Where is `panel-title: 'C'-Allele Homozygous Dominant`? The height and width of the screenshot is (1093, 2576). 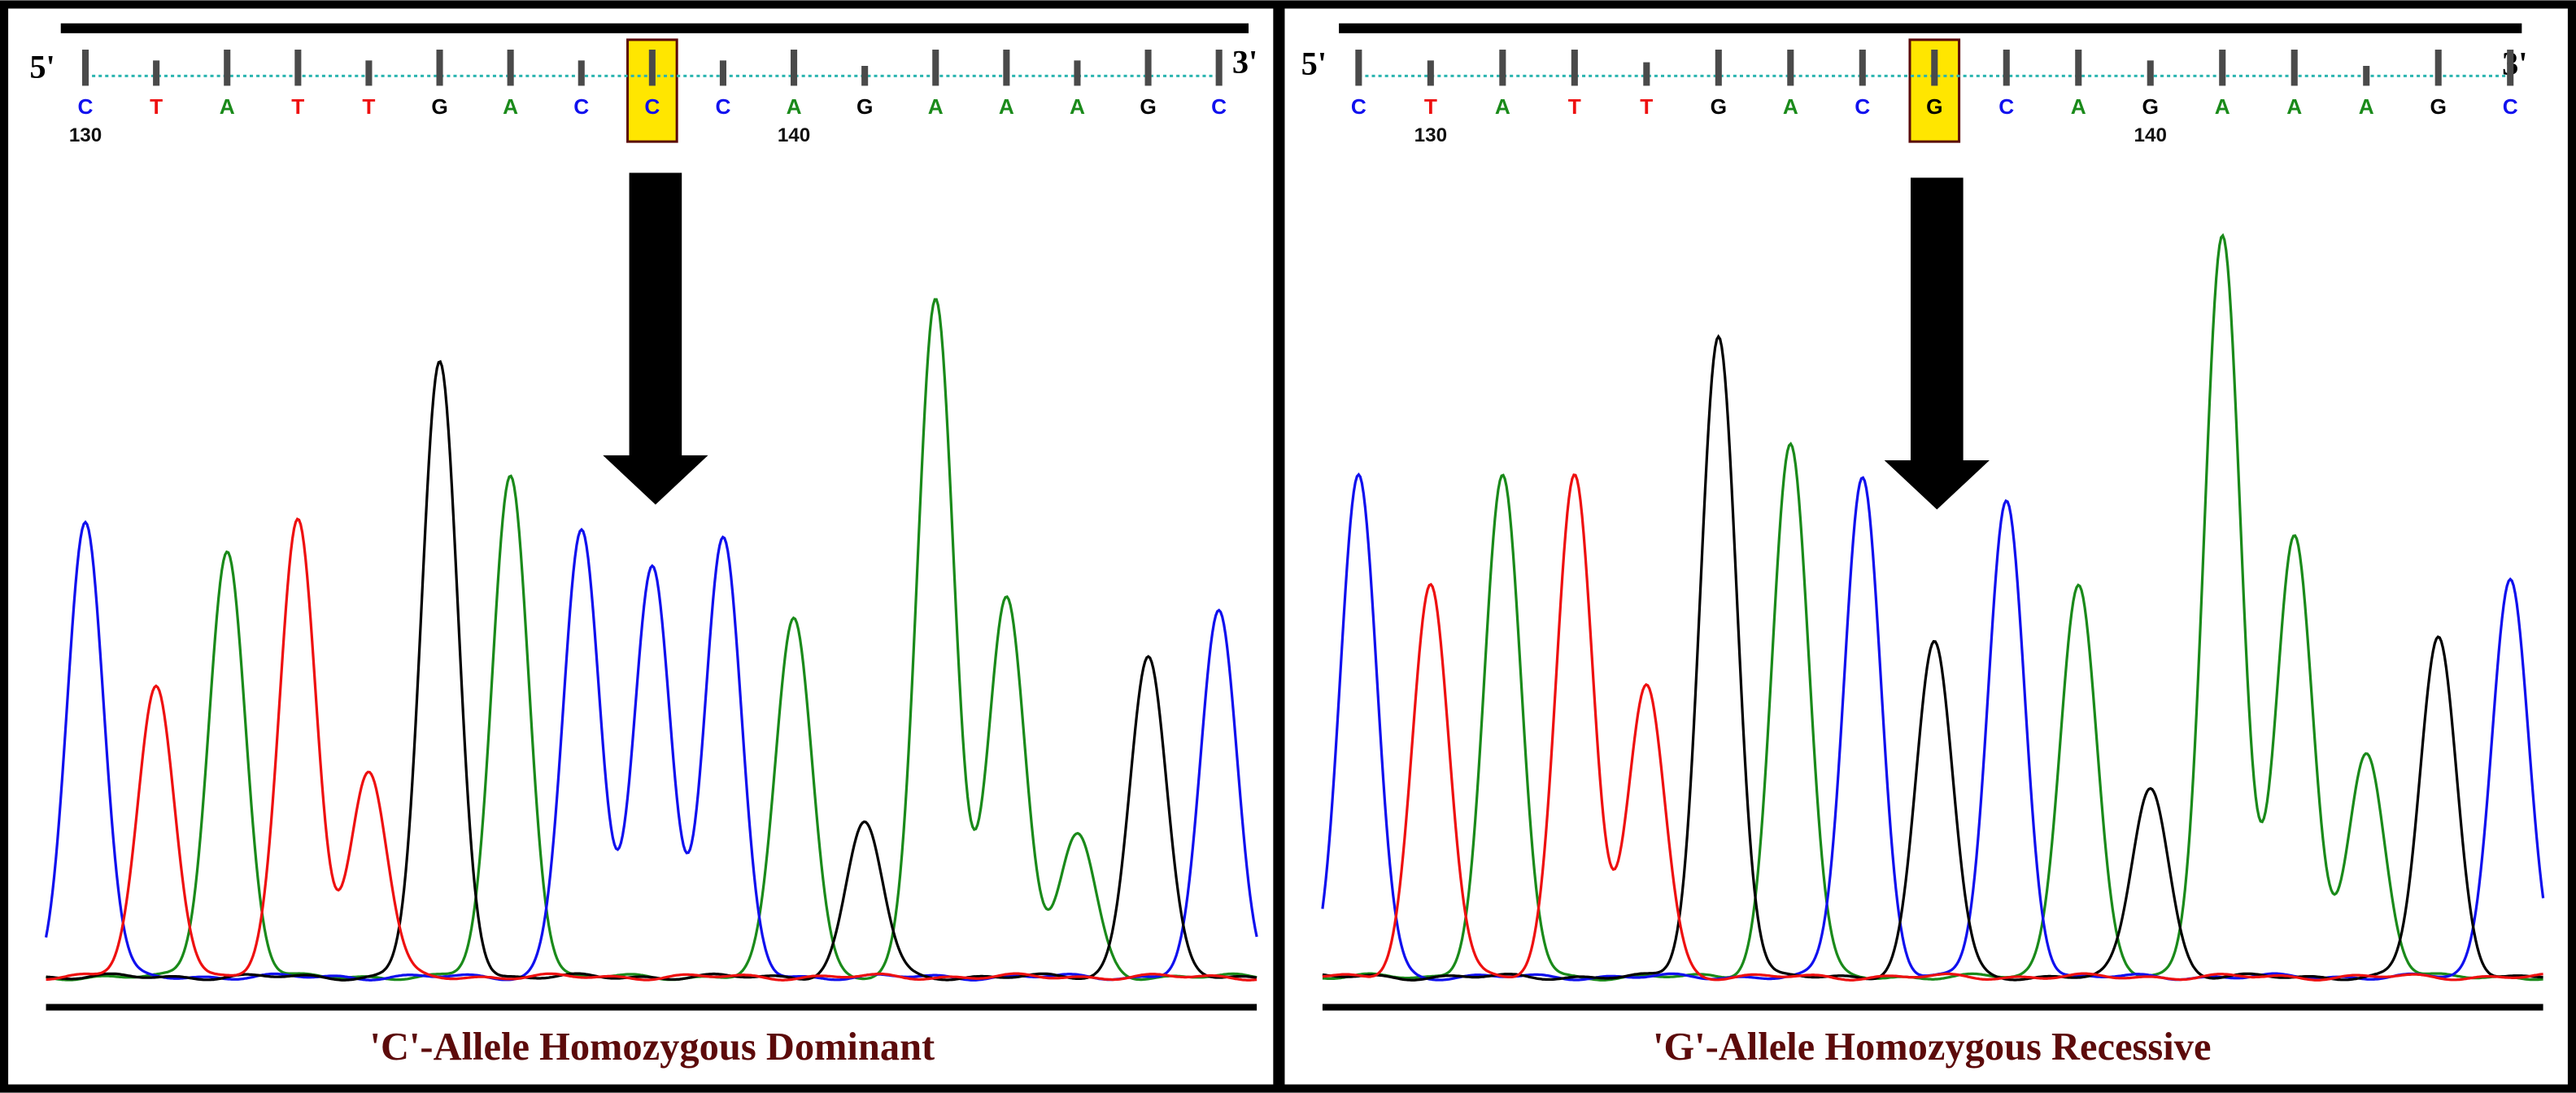
panel-title: 'C'-Allele Homozygous Dominant is located at coordinates (652, 1047).